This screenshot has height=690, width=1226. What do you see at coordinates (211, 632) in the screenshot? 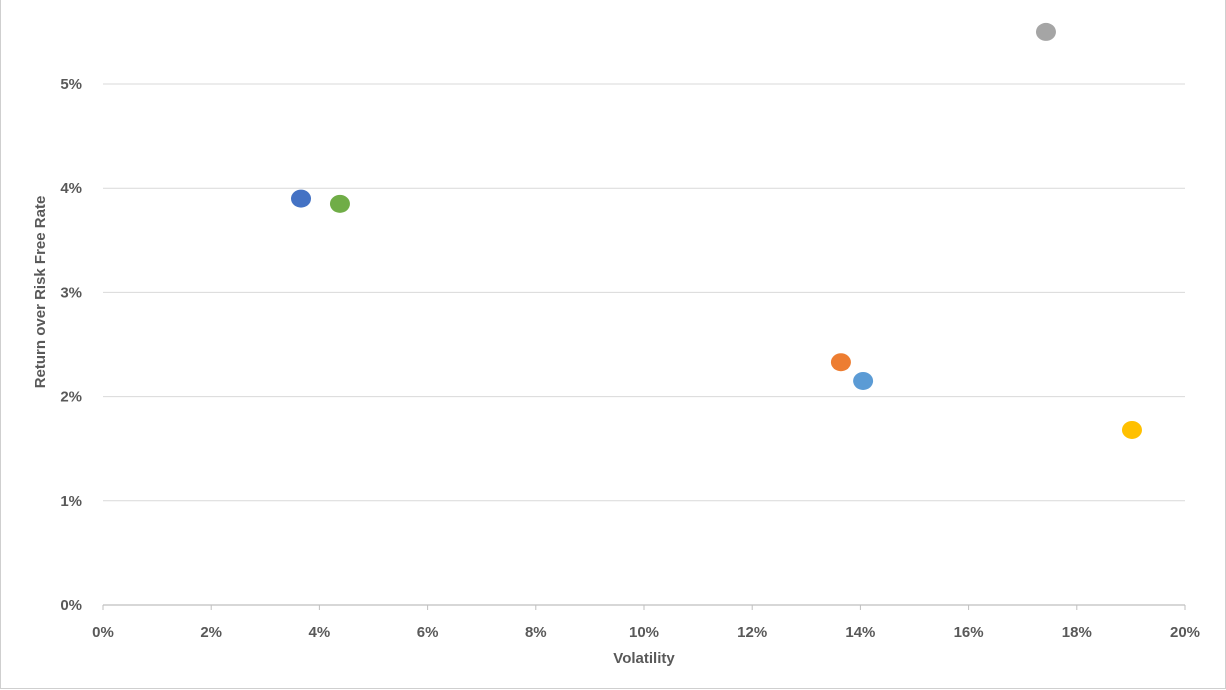
I see `x-tick-label: 2%` at bounding box center [211, 632].